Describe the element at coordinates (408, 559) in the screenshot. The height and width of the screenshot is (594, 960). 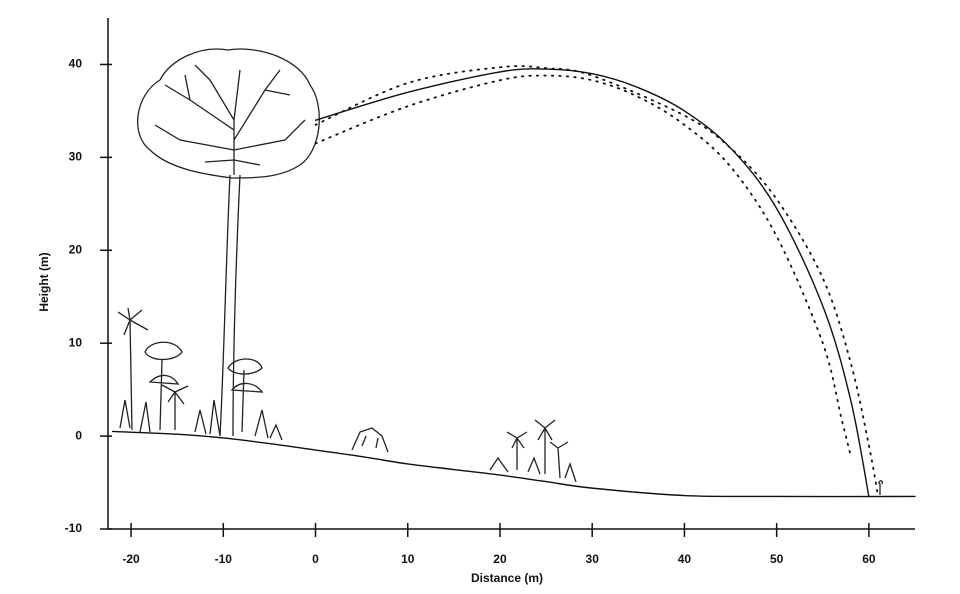
I see `x-tick-label: 10` at that location.